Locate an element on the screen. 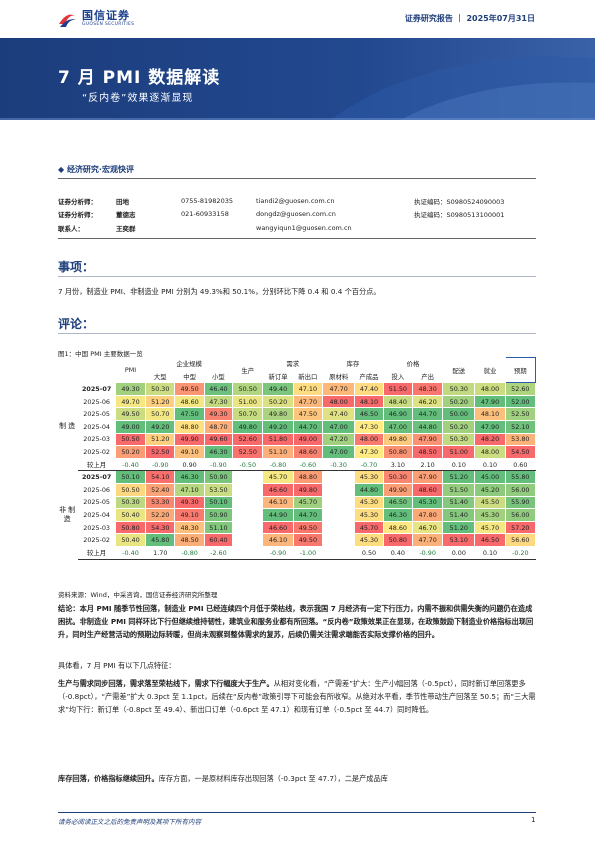 This screenshot has width=595, height=842. table-cell: 48.80 is located at coordinates (189, 426).